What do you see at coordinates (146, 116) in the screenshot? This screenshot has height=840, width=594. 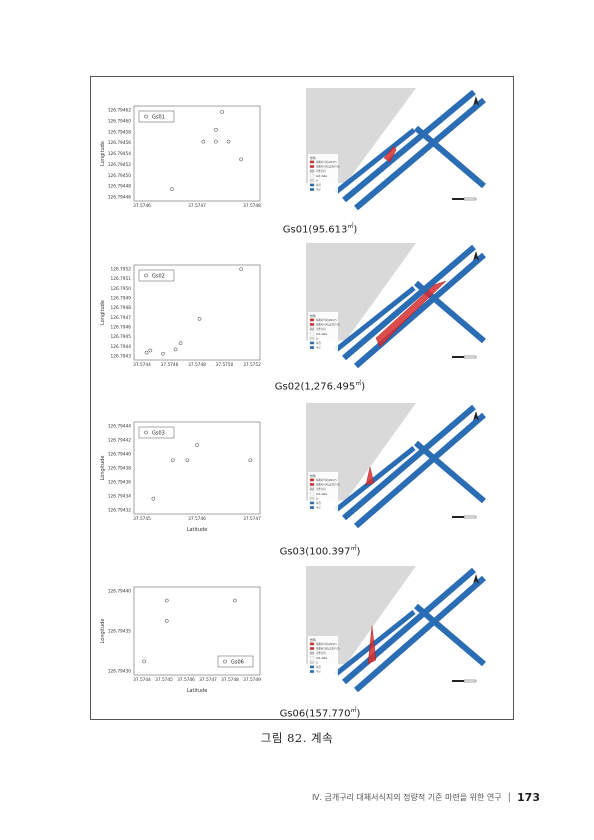 I see `legend-marker` at bounding box center [146, 116].